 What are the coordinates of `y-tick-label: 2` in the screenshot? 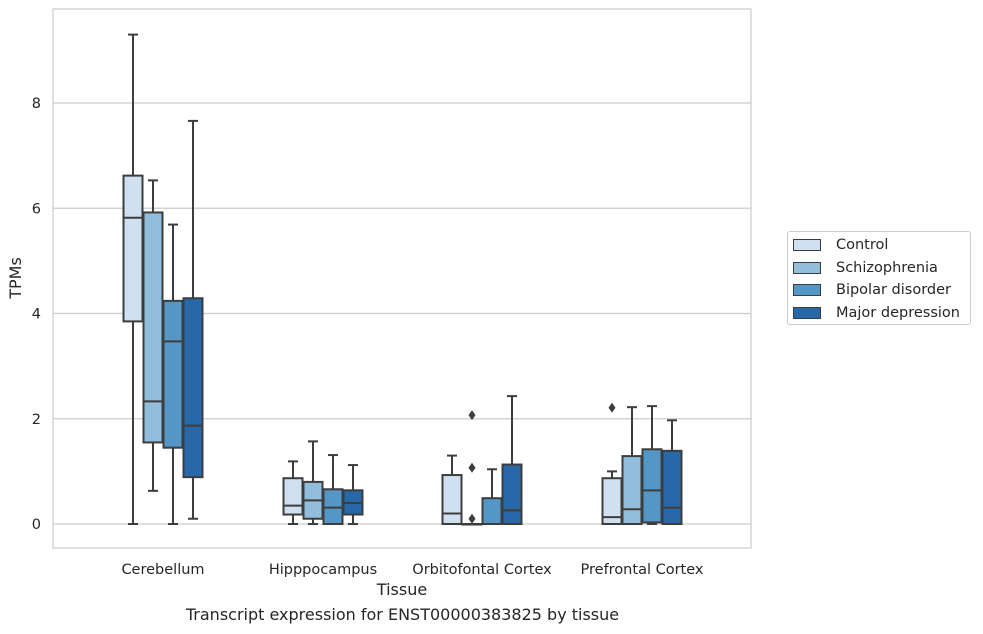 It's located at (36, 420).